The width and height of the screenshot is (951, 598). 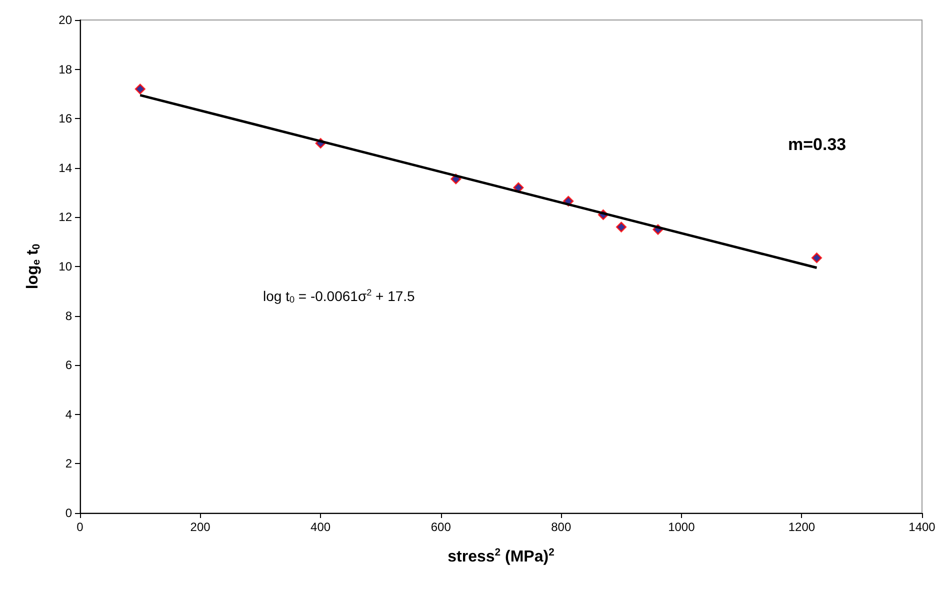 I want to click on y-tick-label: 12, so click(x=65, y=217).